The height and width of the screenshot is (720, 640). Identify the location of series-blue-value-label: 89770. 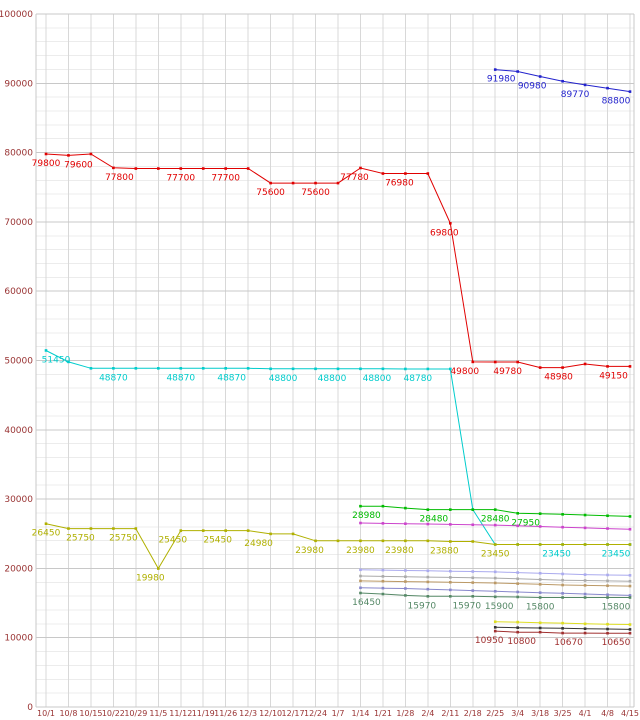
(575, 95).